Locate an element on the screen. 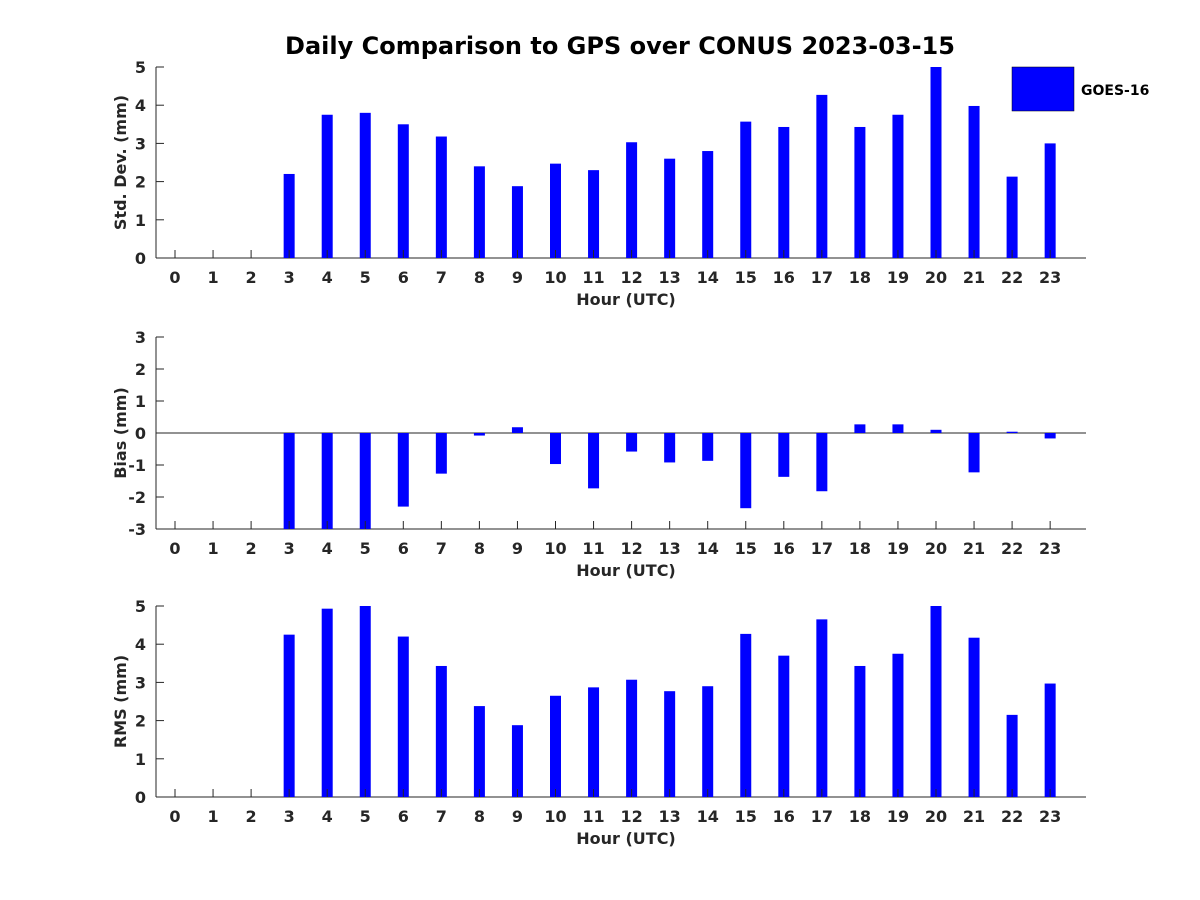 Image resolution: width=1200 pixels, height=900 pixels. x-tick-label: 11 is located at coordinates (593, 816).